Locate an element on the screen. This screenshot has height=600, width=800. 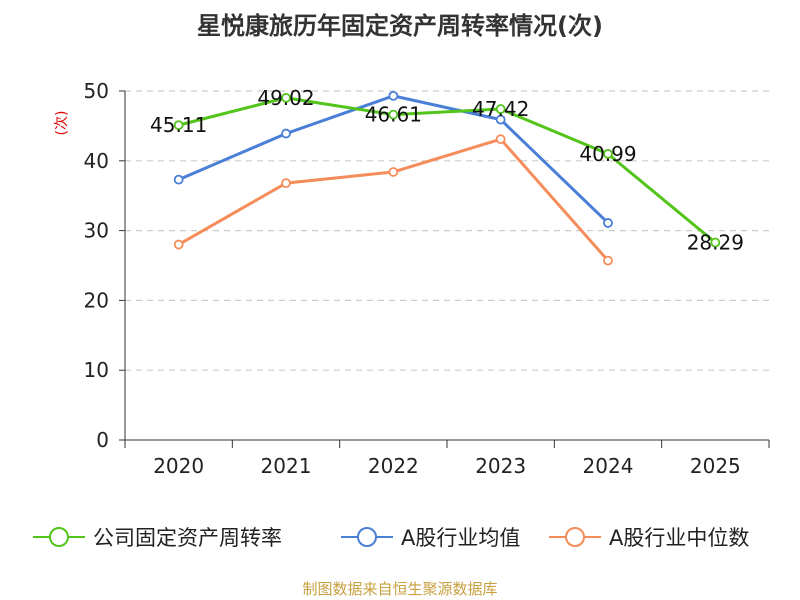
x-tick-label: 2025 is located at coordinates (715, 466).